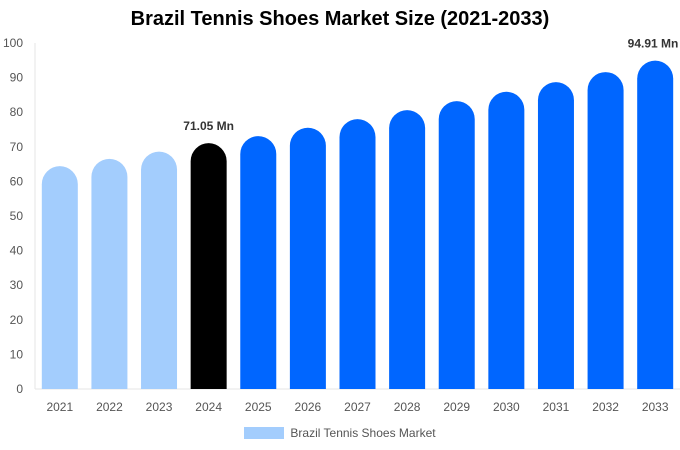 This screenshot has width=680, height=450. I want to click on x-tick-label: 2026, so click(308, 407).